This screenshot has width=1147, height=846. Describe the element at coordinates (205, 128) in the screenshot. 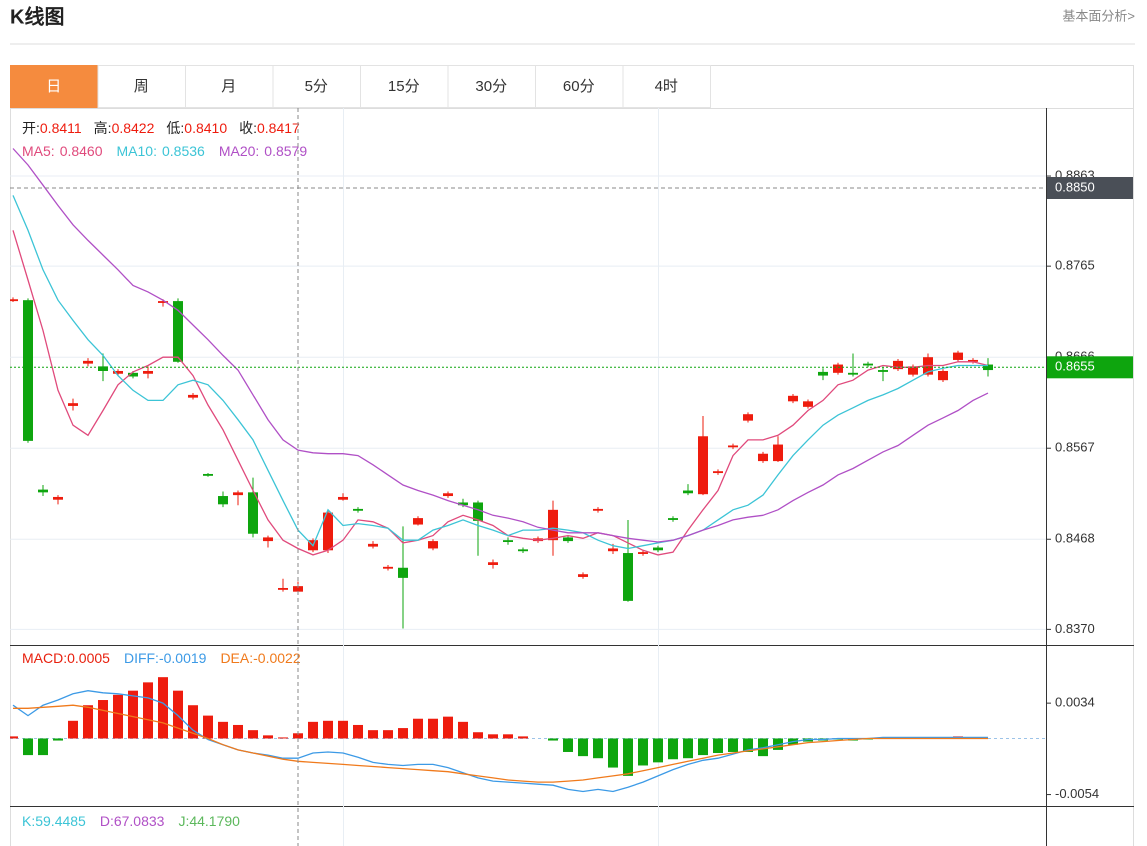

I see `legend-value: 0.8410` at that location.